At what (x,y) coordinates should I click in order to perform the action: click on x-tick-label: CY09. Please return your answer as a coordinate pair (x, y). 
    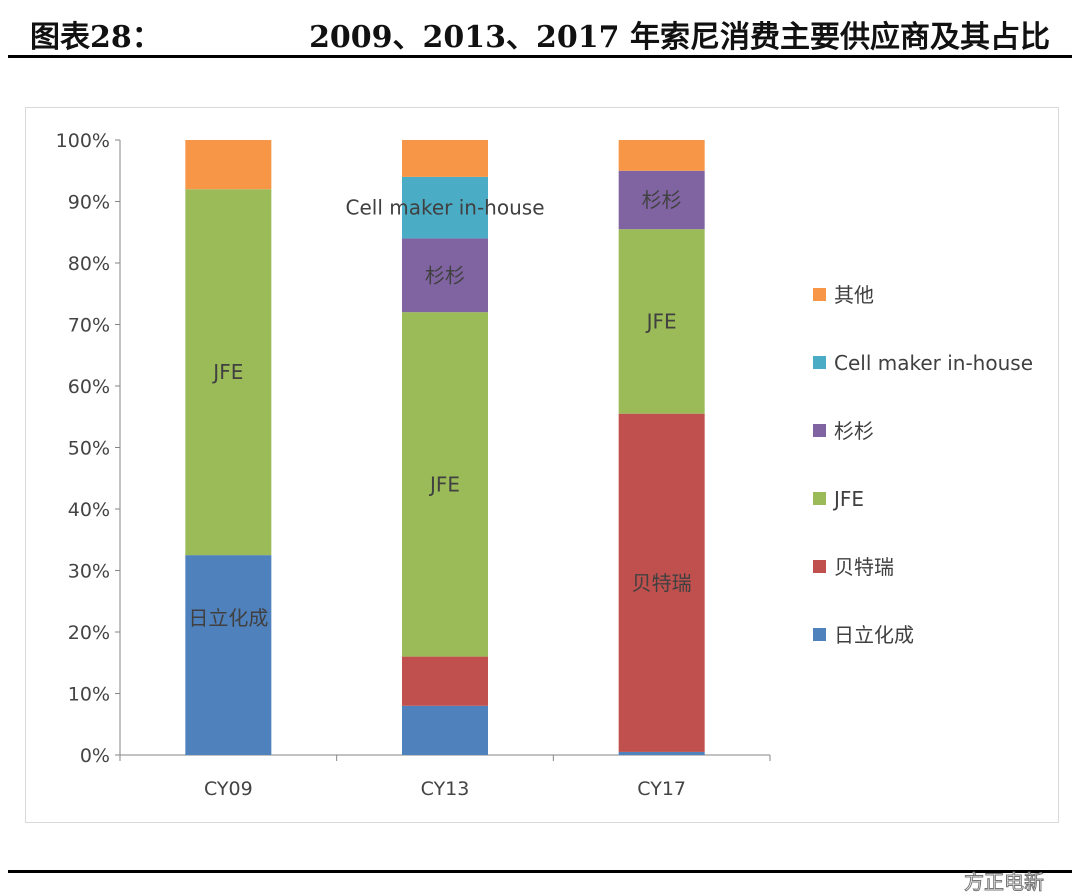
    Looking at the image, I should click on (228, 789).